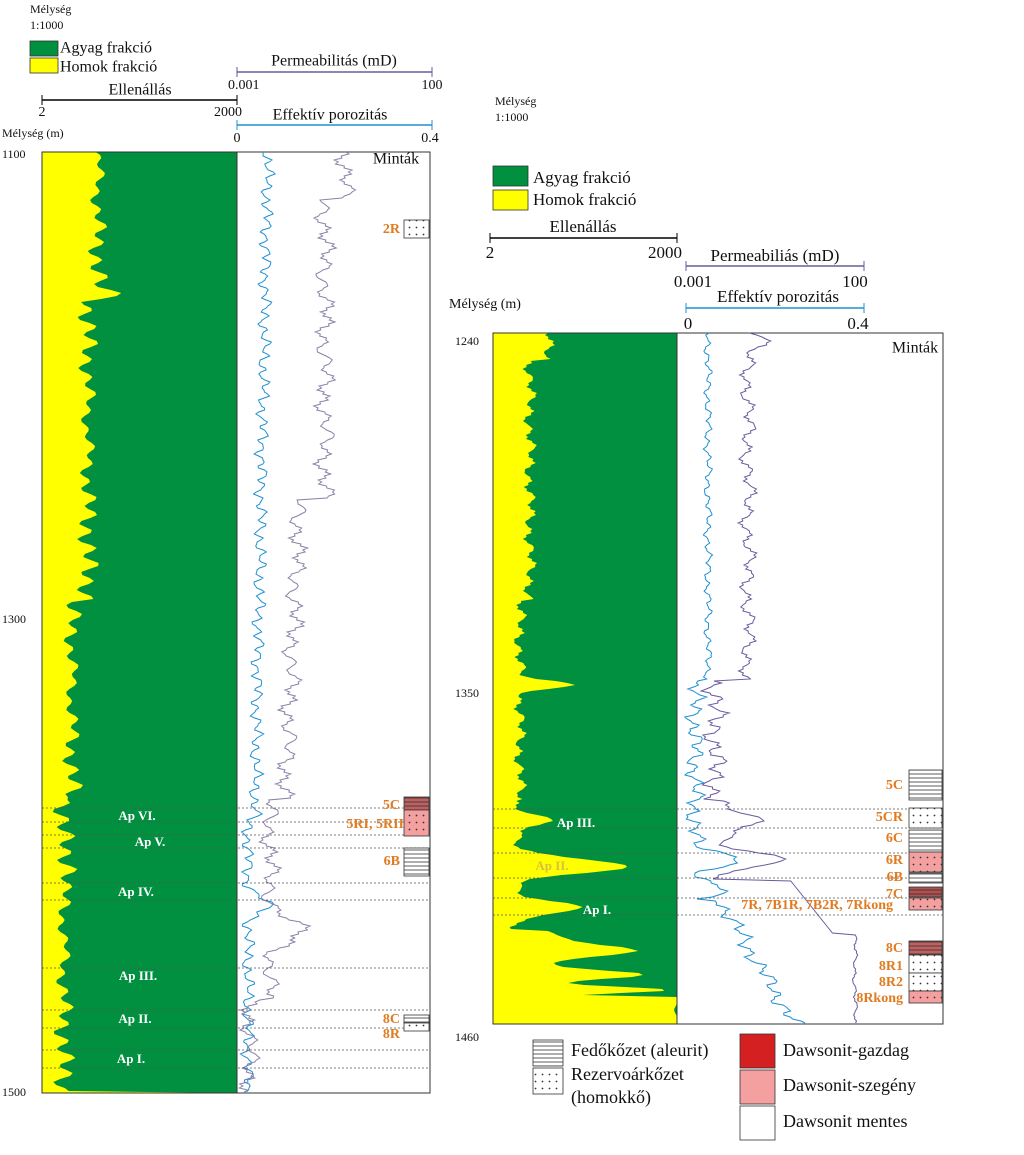  Describe the element at coordinates (150, 841) in the screenshot. I see `zone-label: Ap V.` at that location.